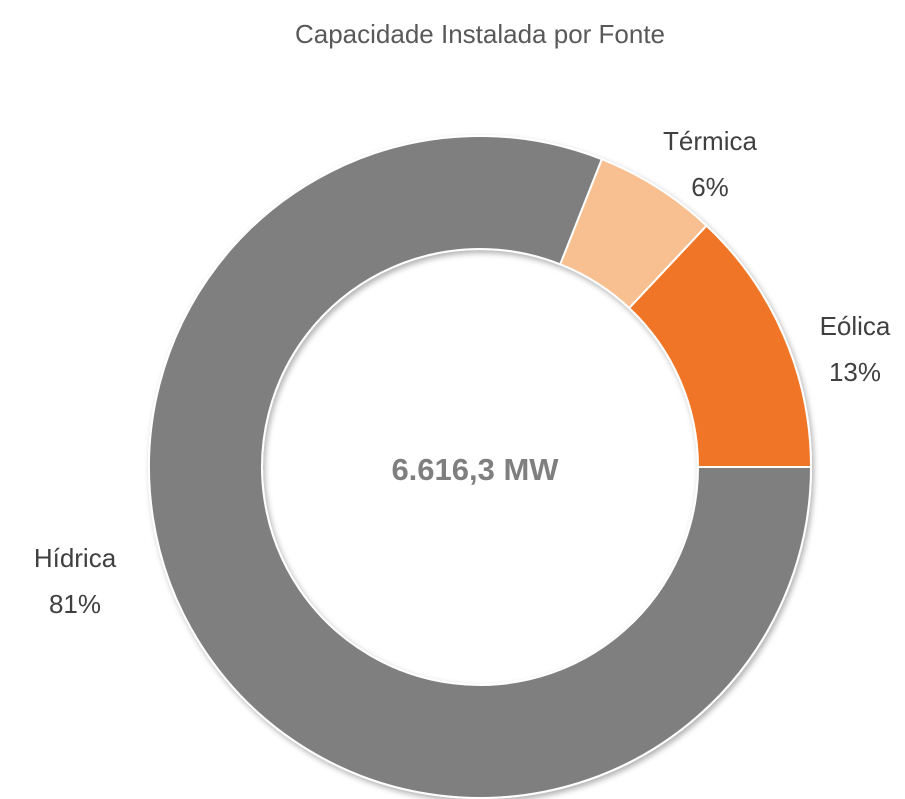 This screenshot has height=799, width=905. What do you see at coordinates (75, 604) in the screenshot?
I see `slice-value-label: 81%` at bounding box center [75, 604].